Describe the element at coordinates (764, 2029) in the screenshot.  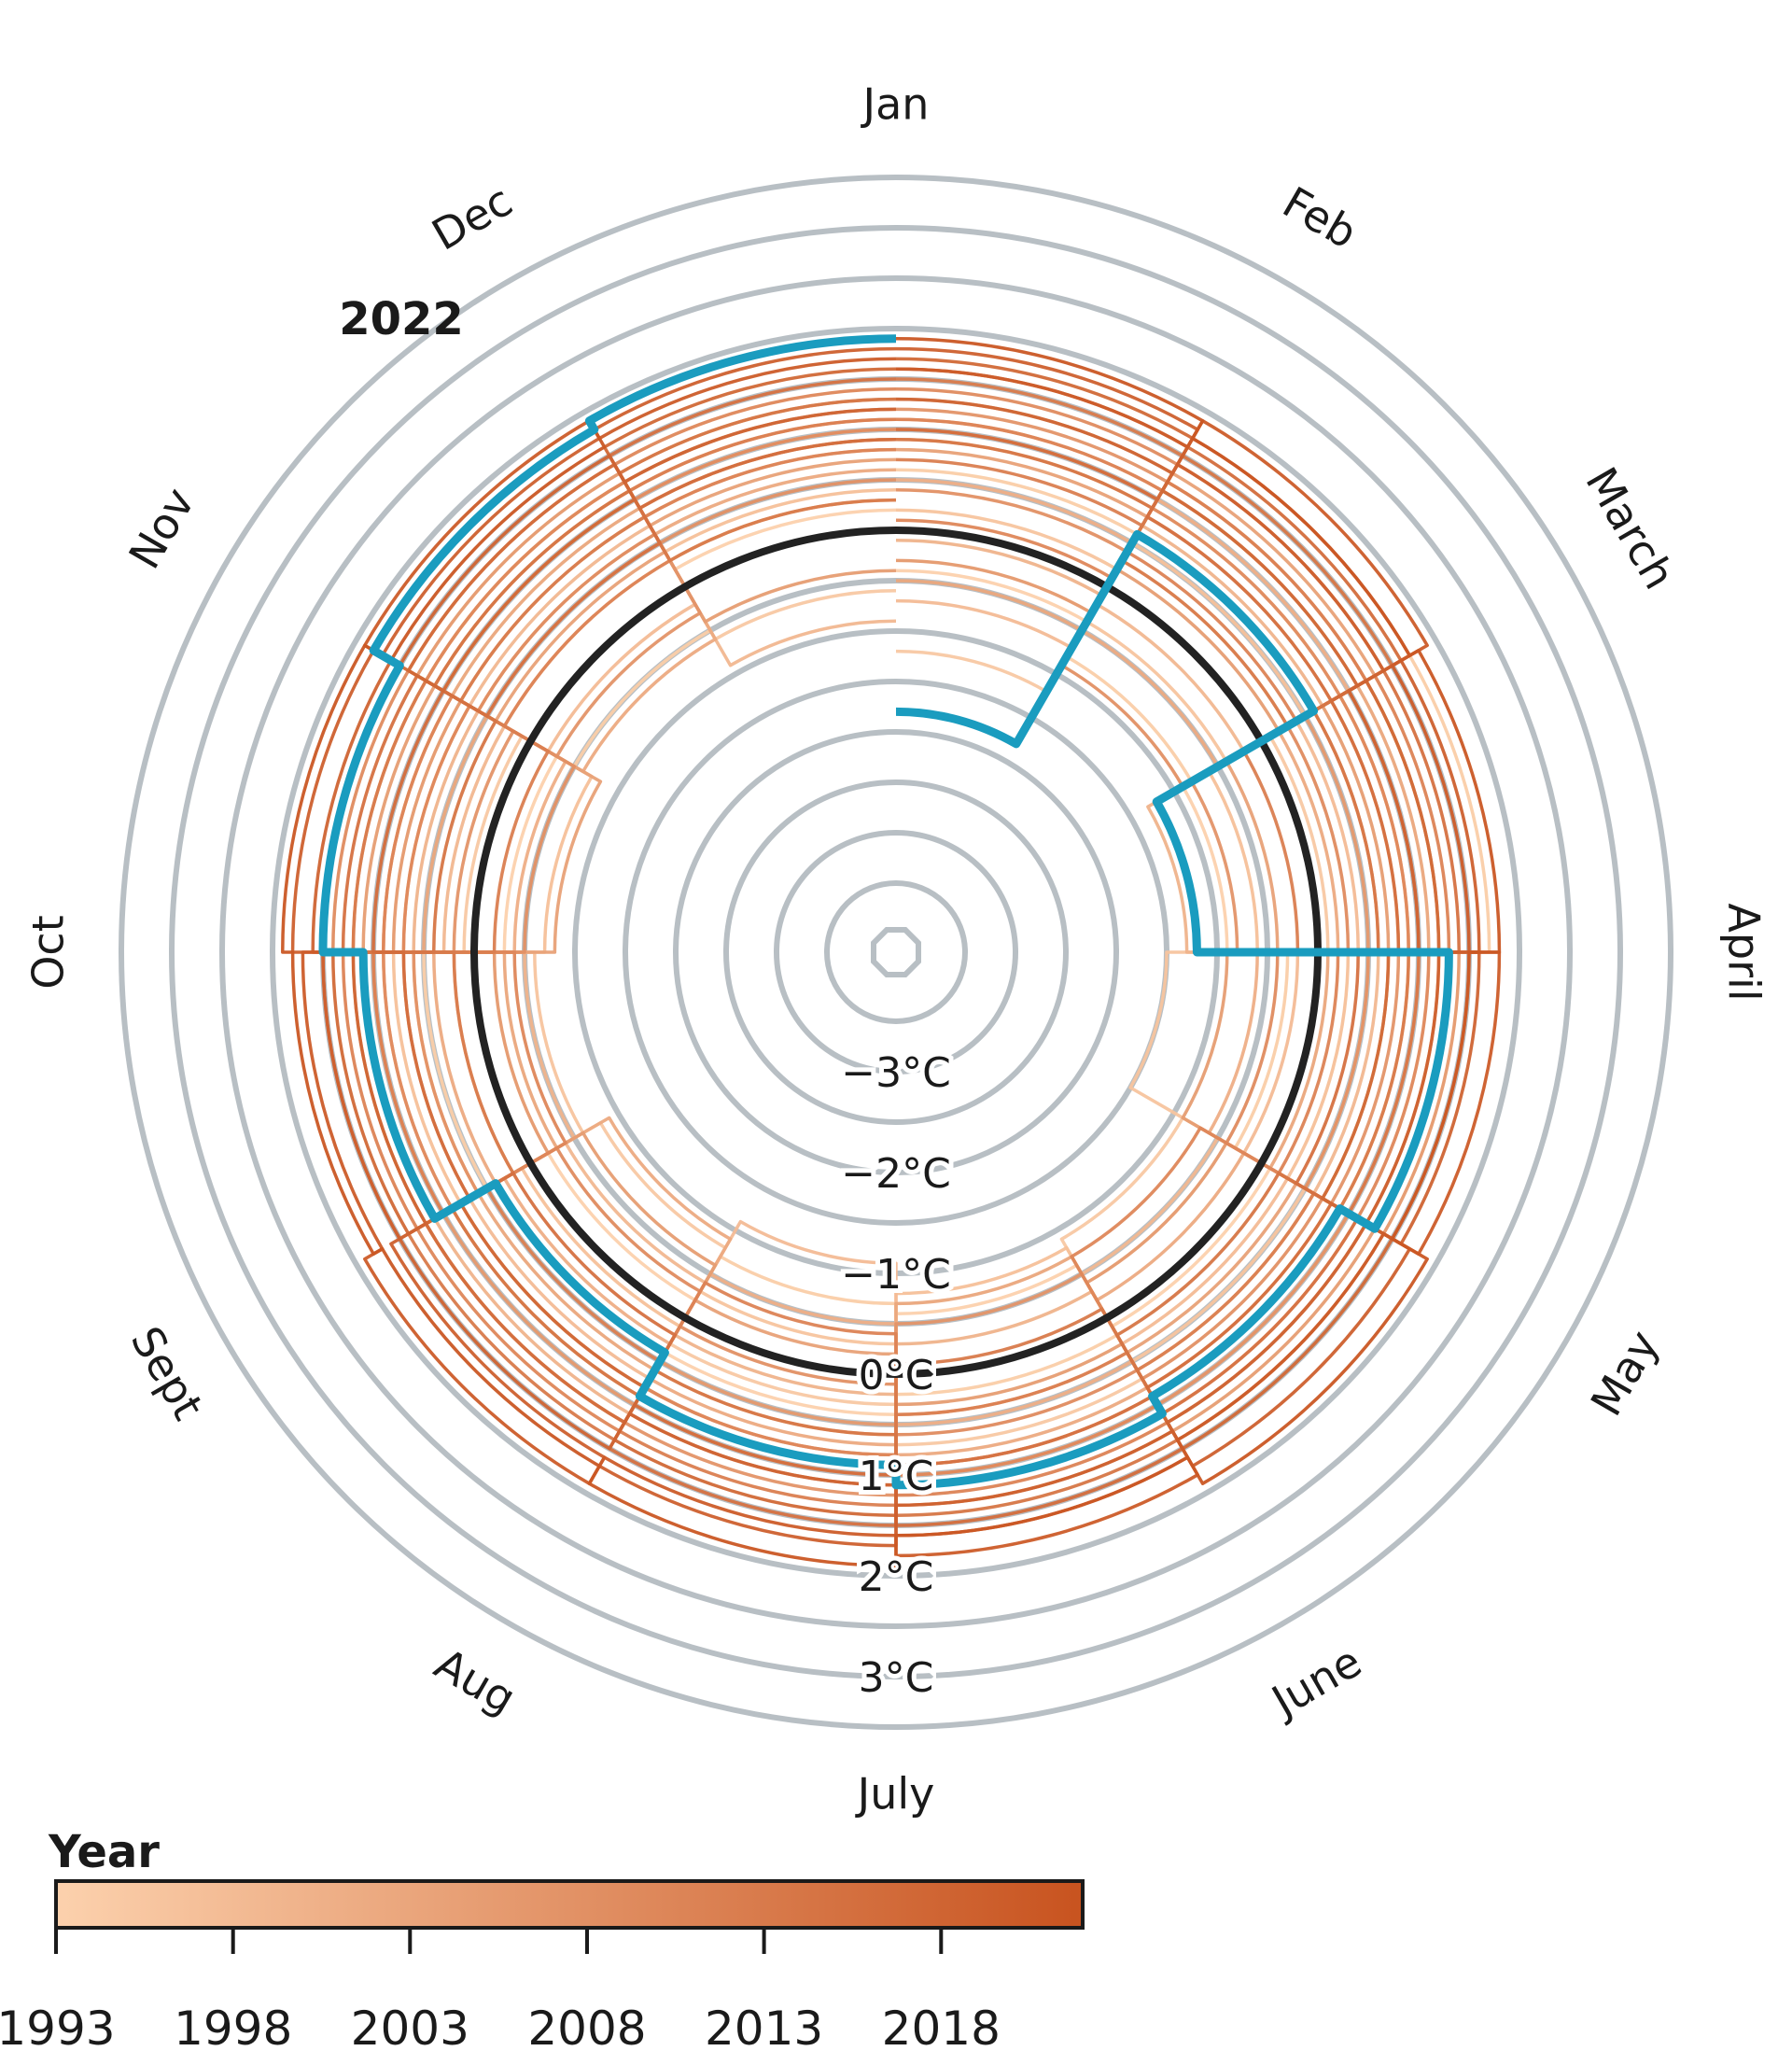
I see `colorbar-tick-label-2013: 2013` at that location.